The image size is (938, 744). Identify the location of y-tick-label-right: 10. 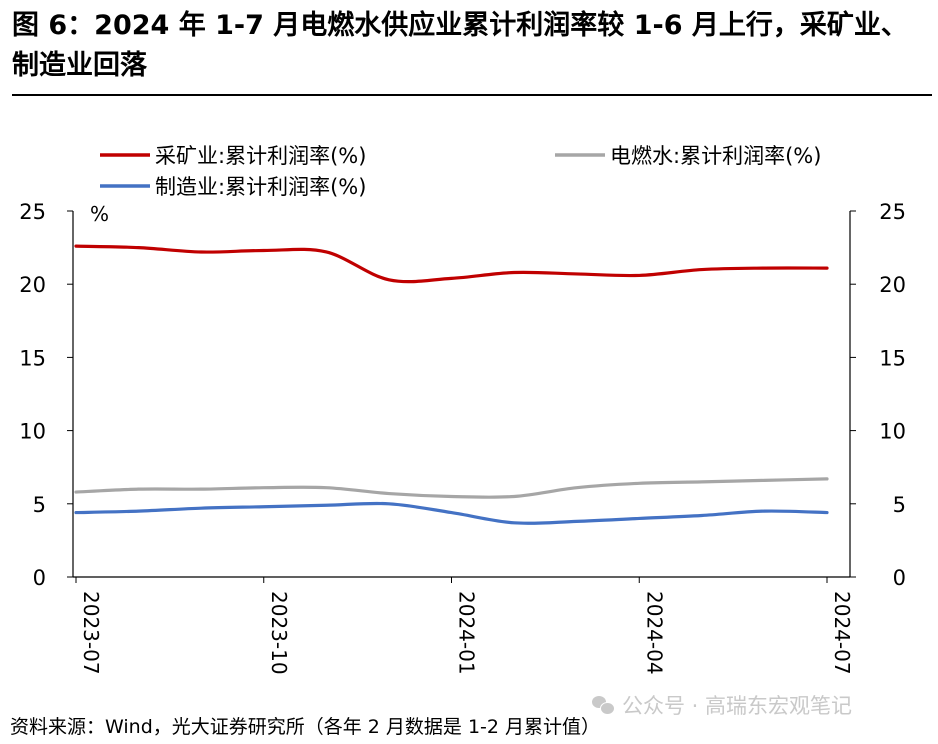
(892, 432).